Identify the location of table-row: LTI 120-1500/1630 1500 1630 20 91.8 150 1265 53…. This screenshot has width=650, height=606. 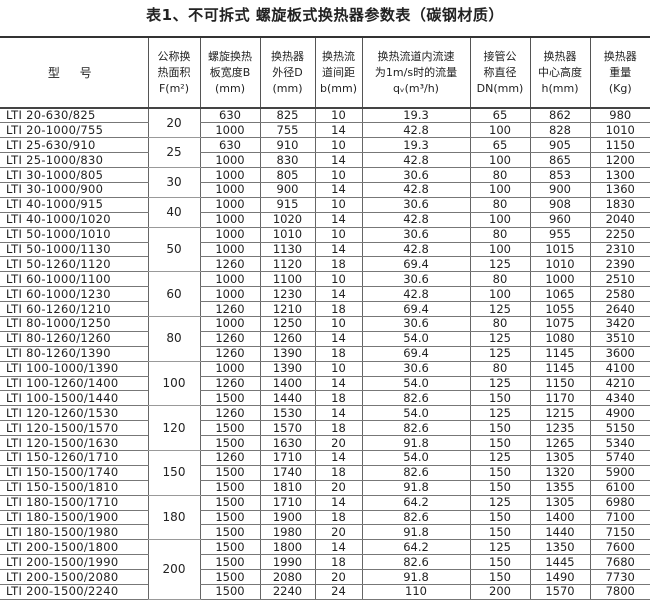
(325, 443).